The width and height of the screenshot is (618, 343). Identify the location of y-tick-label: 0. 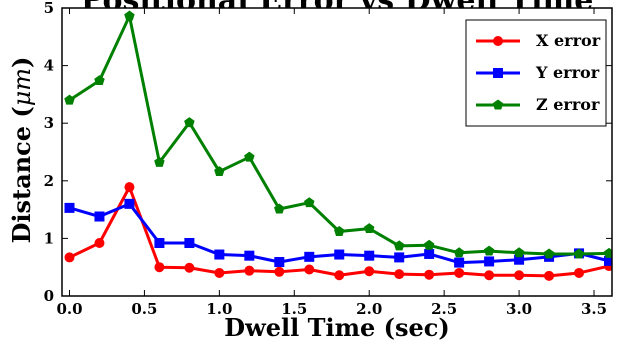
(49, 296).